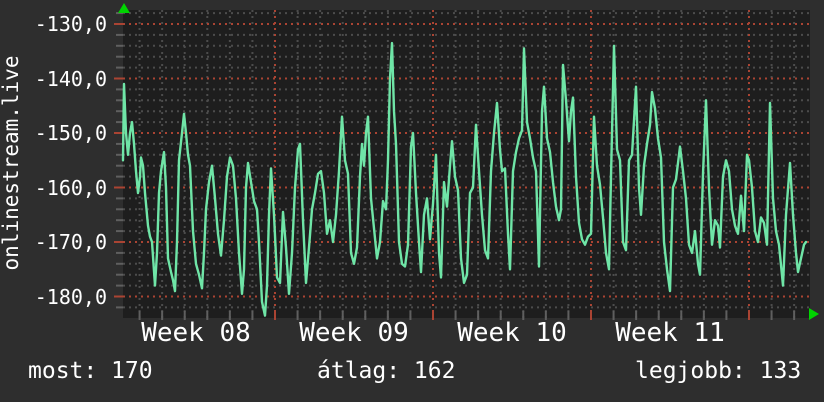 The width and height of the screenshot is (824, 402). Describe the element at coordinates (70, 296) in the screenshot. I see `y-axis-label: -180,0` at that location.